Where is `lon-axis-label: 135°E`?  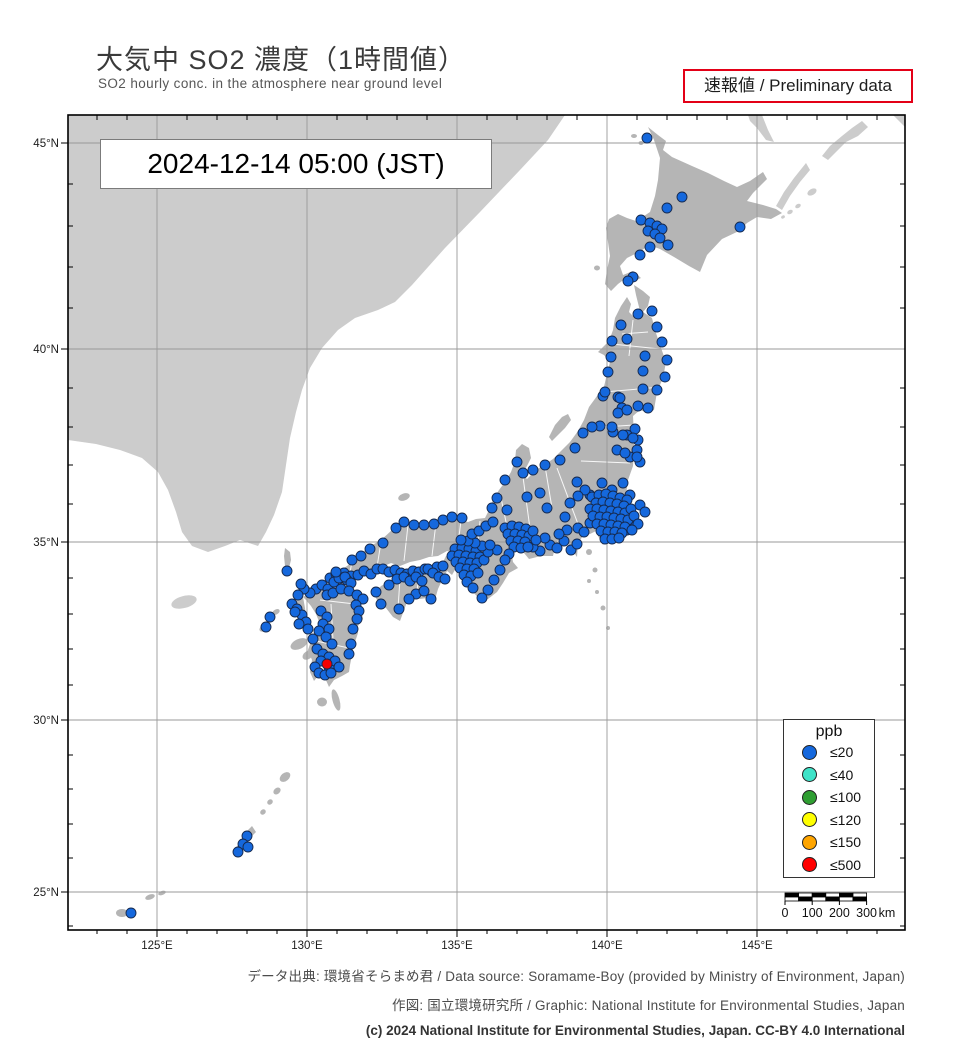 lon-axis-label: 135°E is located at coordinates (457, 946).